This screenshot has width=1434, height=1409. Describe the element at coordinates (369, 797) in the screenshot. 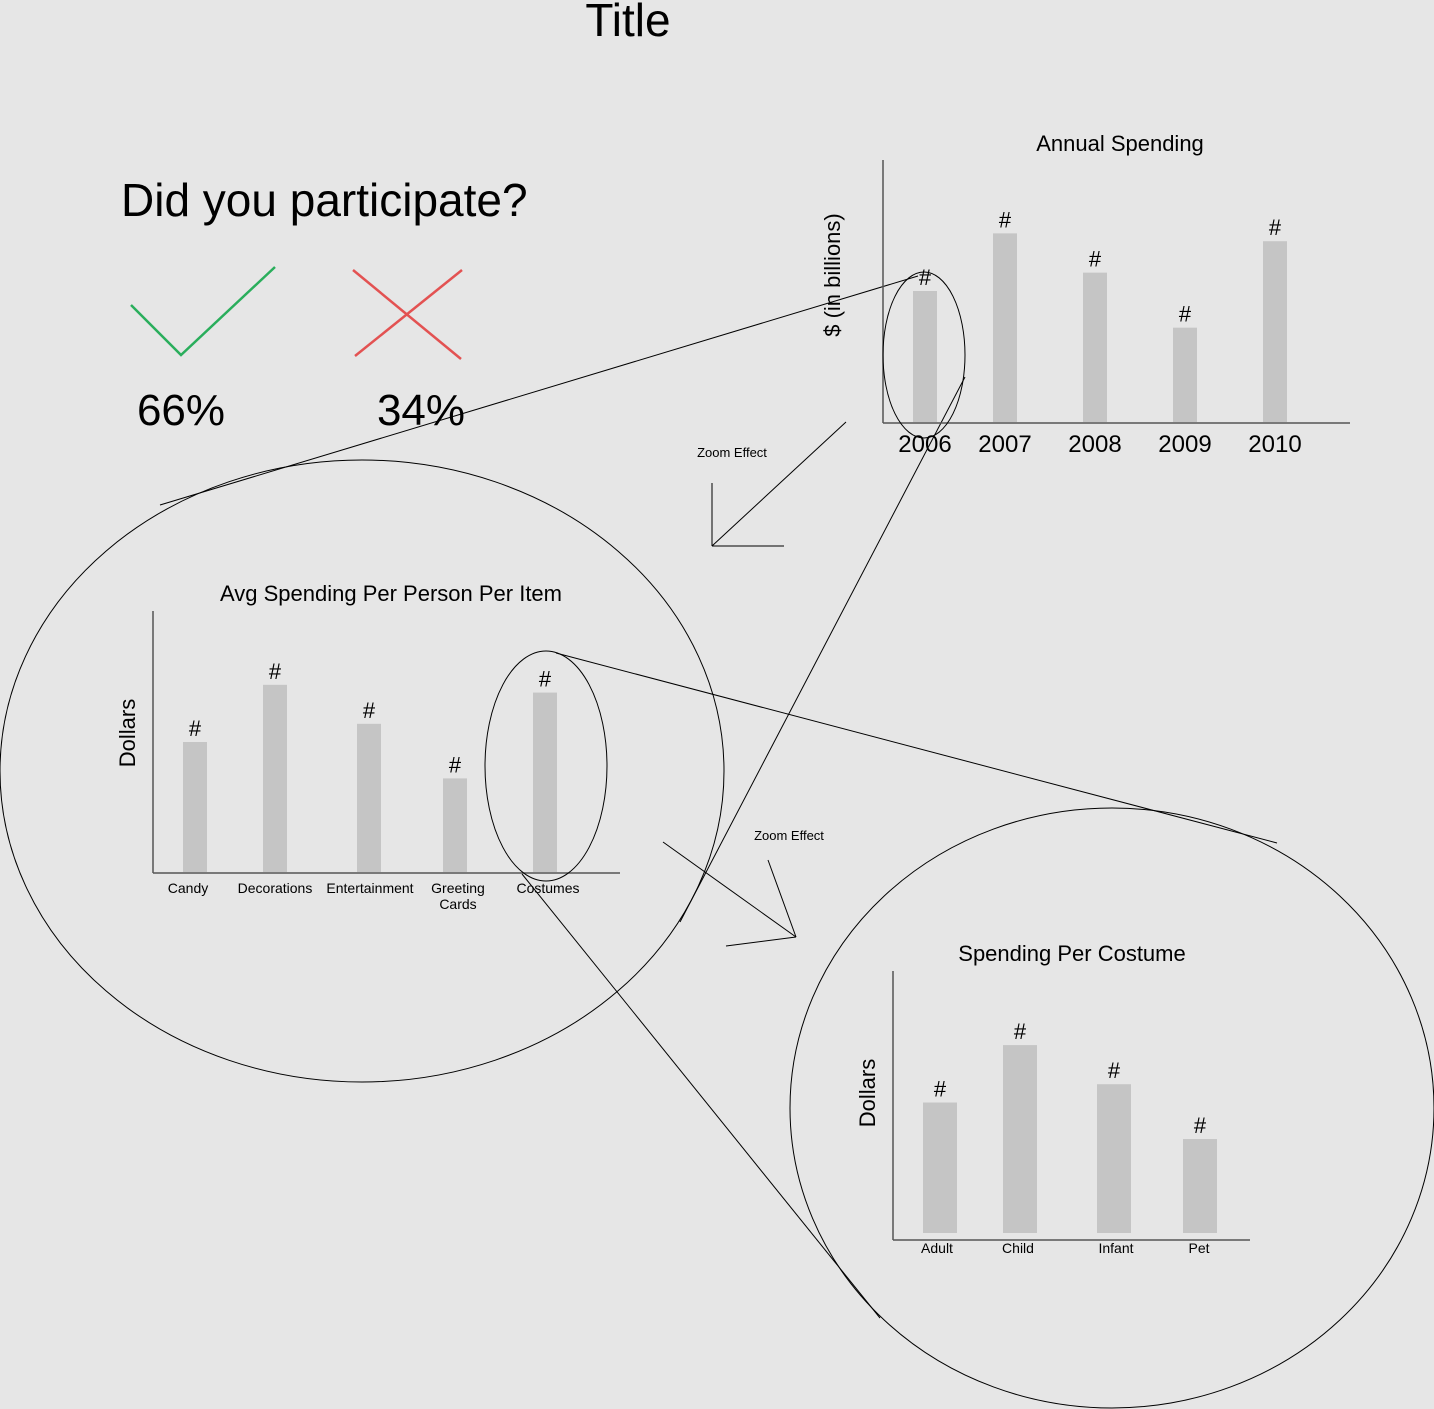

I see `bar-entertainment` at that location.